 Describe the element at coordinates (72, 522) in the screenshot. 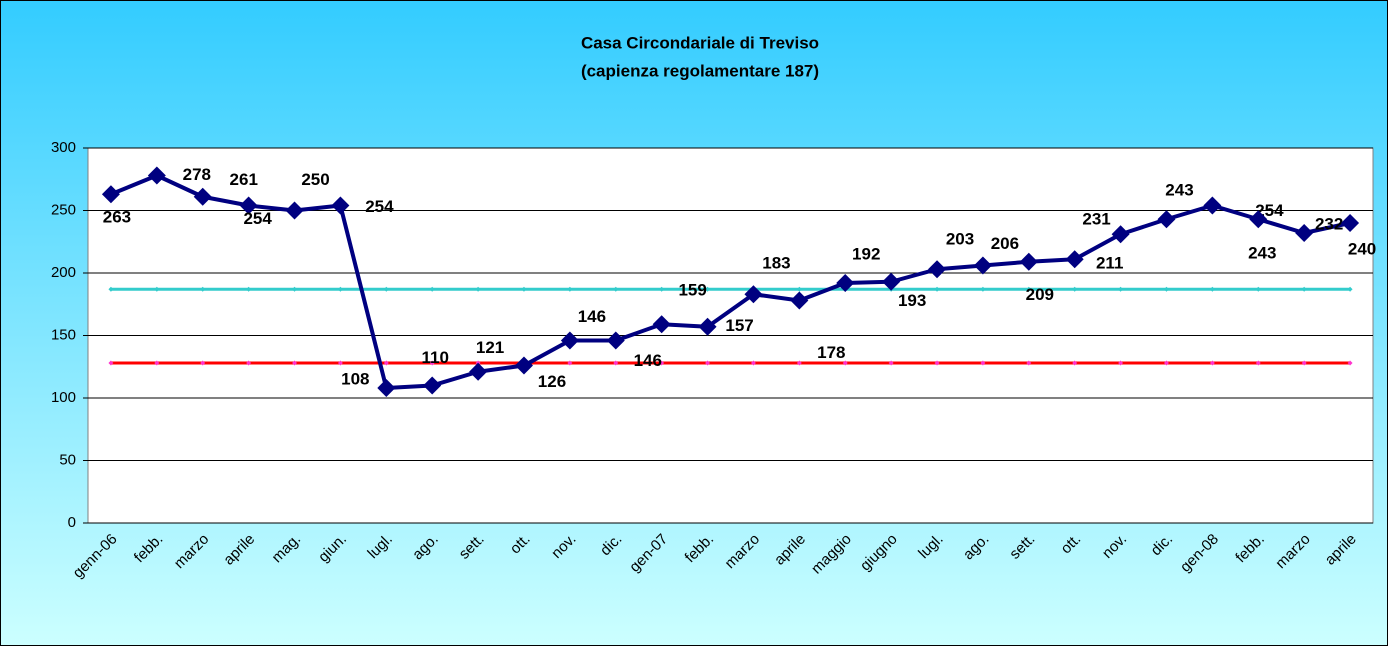

I see `y-tick-label: 0` at that location.